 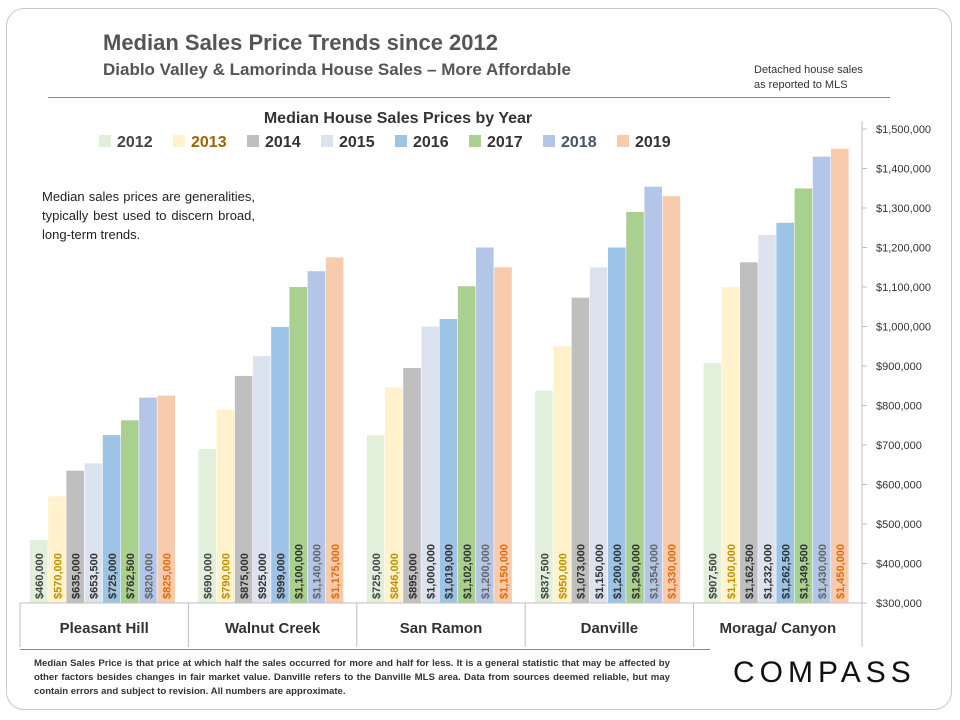 What do you see at coordinates (77, 576) in the screenshot?
I see `bar-label-2014-0: $635,000` at bounding box center [77, 576].